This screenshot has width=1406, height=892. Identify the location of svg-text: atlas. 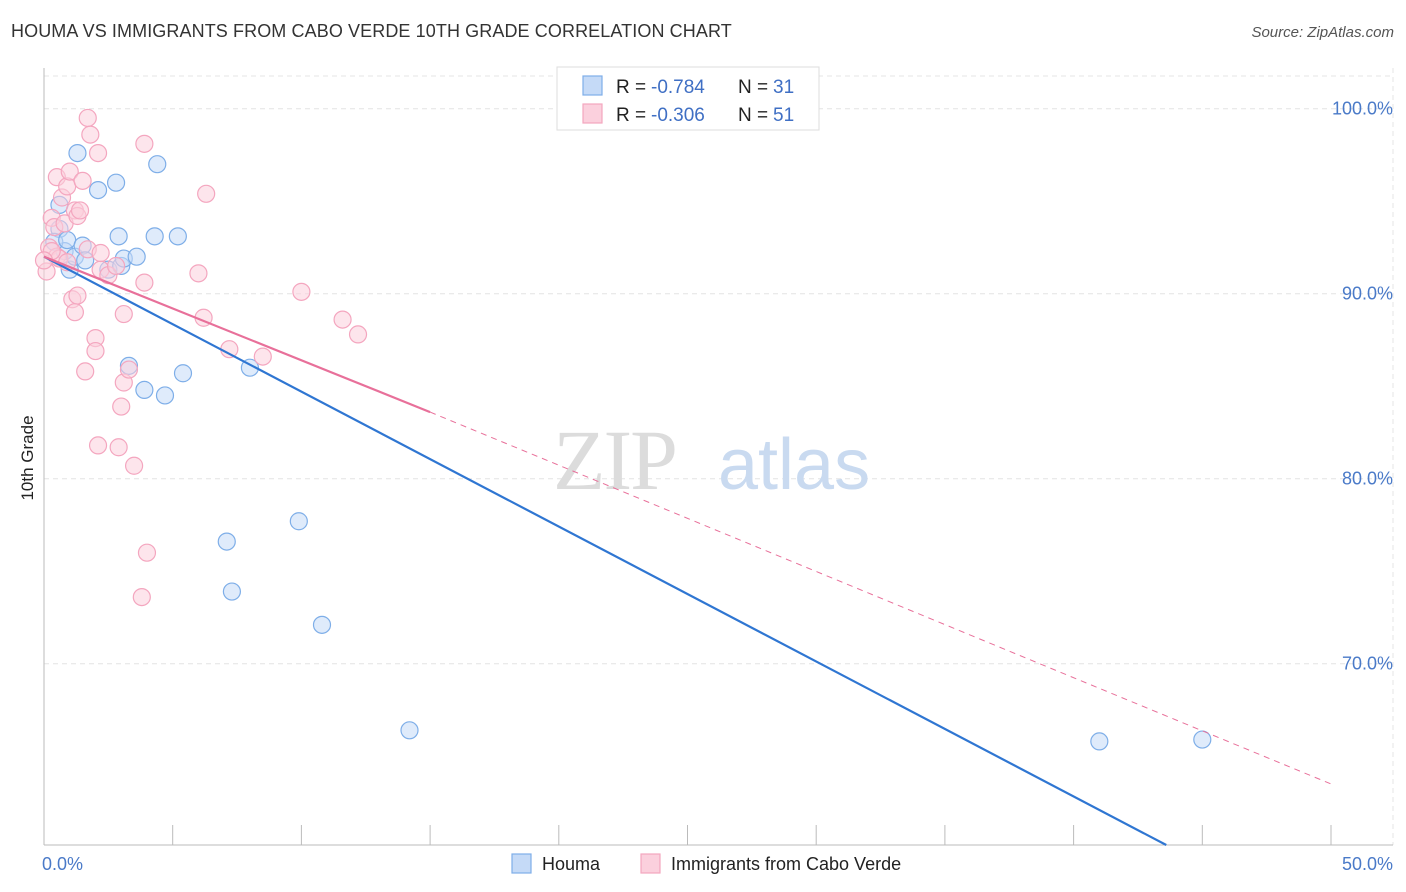
(794, 465).